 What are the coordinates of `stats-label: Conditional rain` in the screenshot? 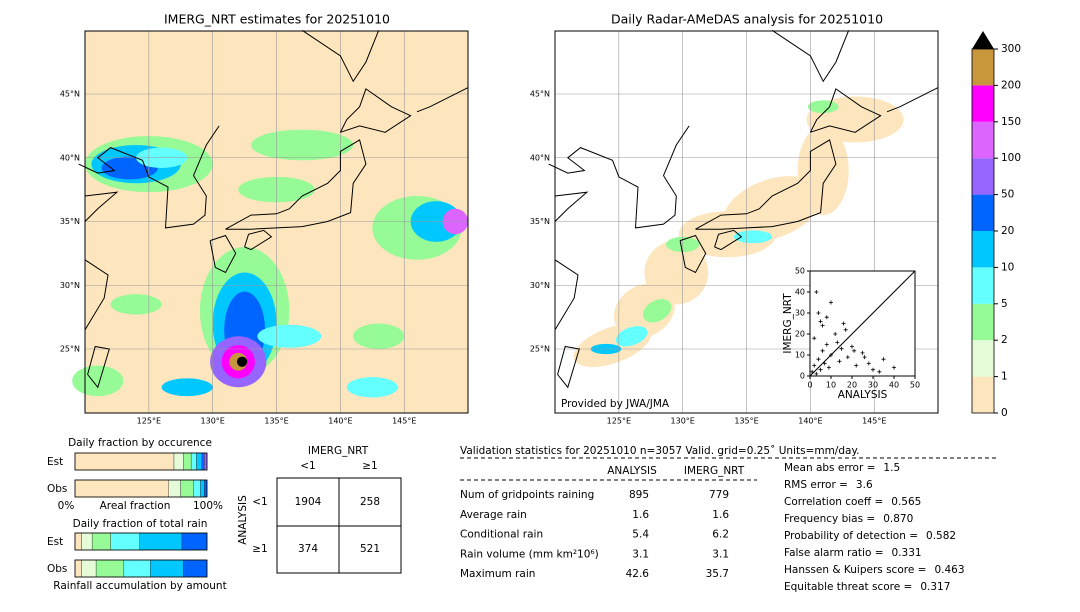 It's located at (501, 535).